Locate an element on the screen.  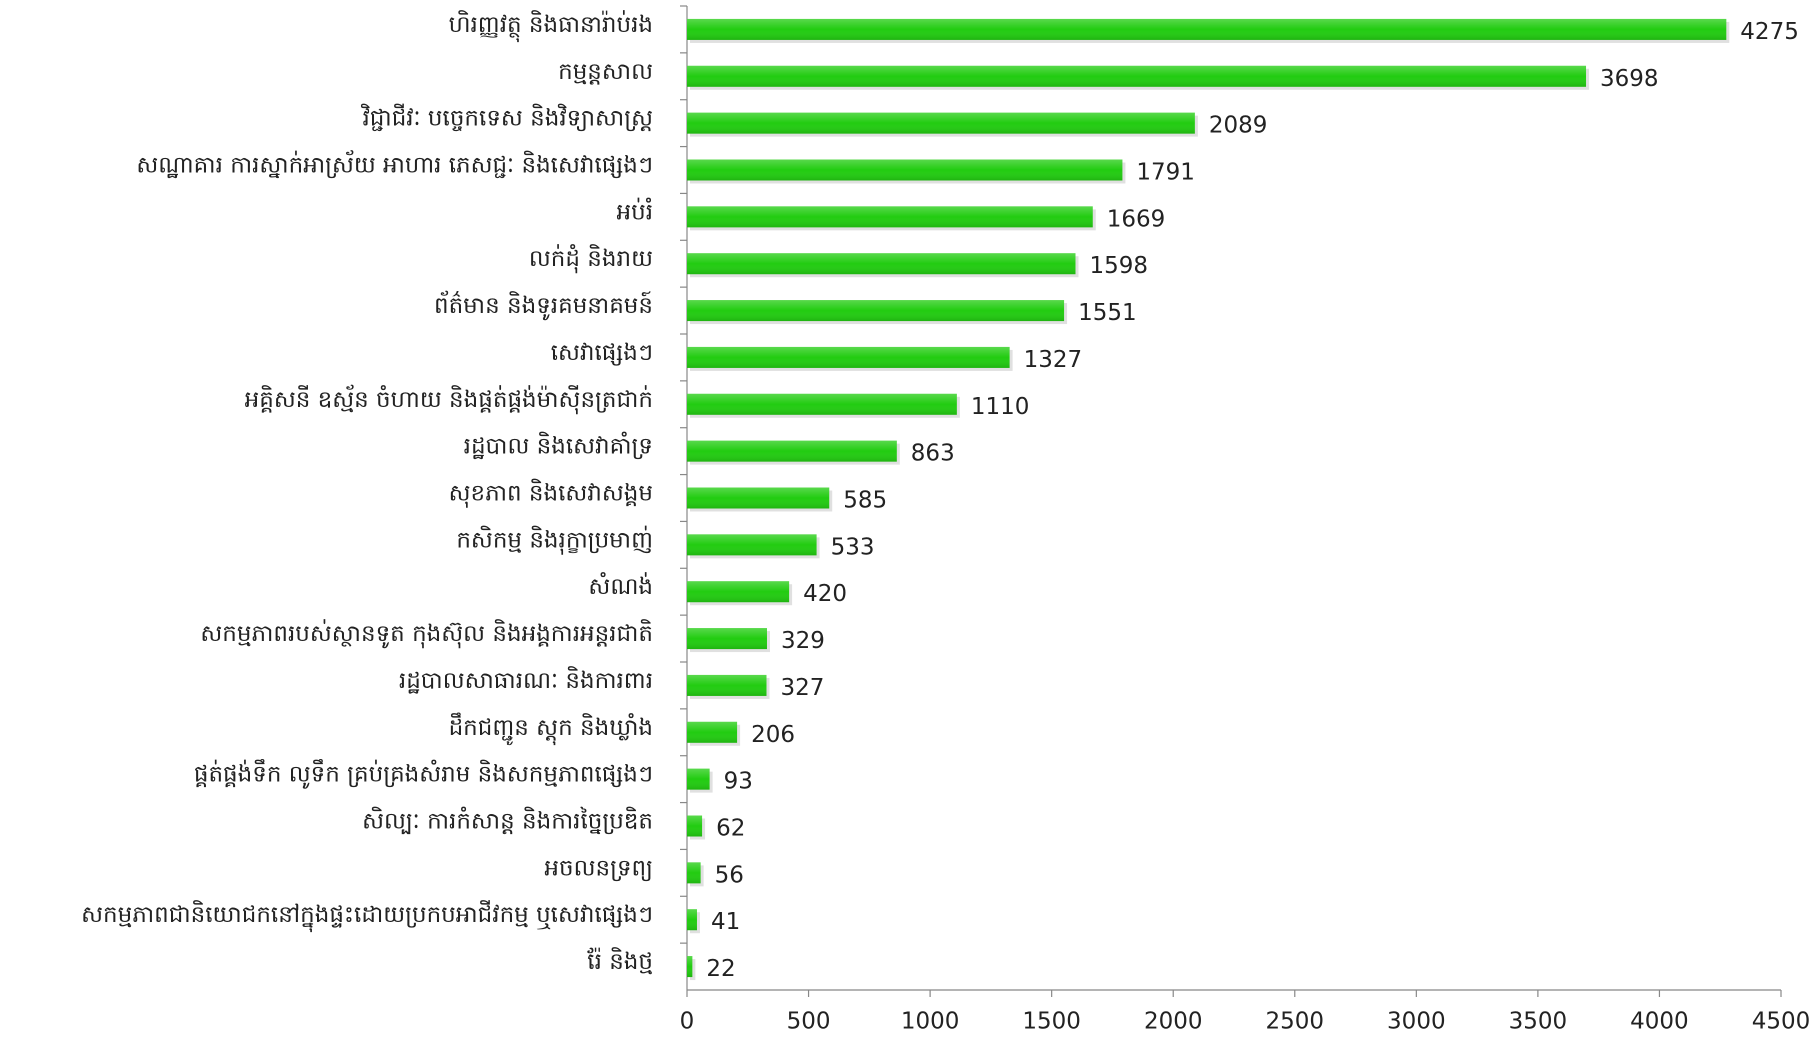
value-label: 62 is located at coordinates (730, 829).